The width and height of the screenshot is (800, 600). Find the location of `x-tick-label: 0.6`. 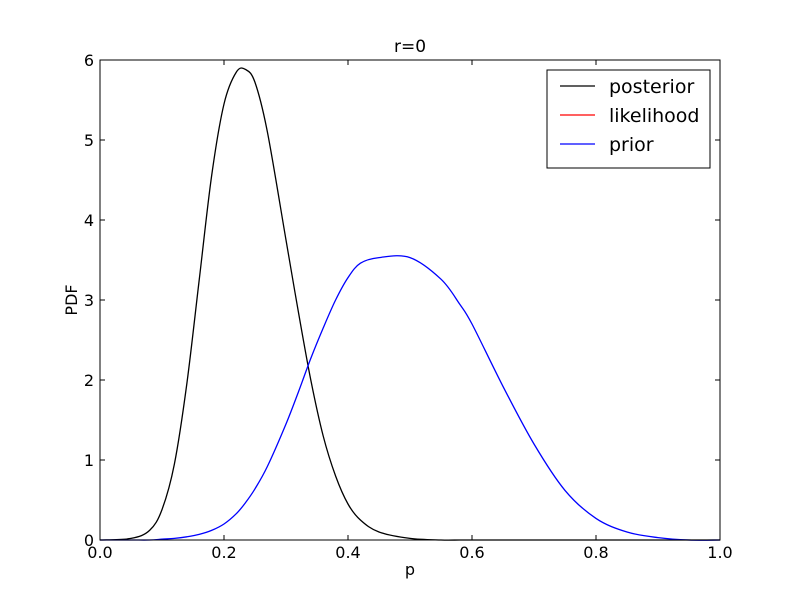

x-tick-label: 0.6 is located at coordinates (471, 552).